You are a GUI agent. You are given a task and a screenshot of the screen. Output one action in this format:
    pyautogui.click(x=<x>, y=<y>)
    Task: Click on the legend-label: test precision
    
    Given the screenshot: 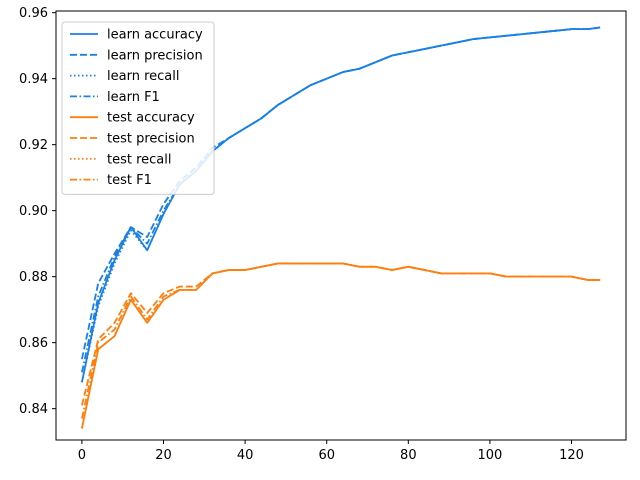 What is the action you would take?
    pyautogui.click(x=151, y=139)
    